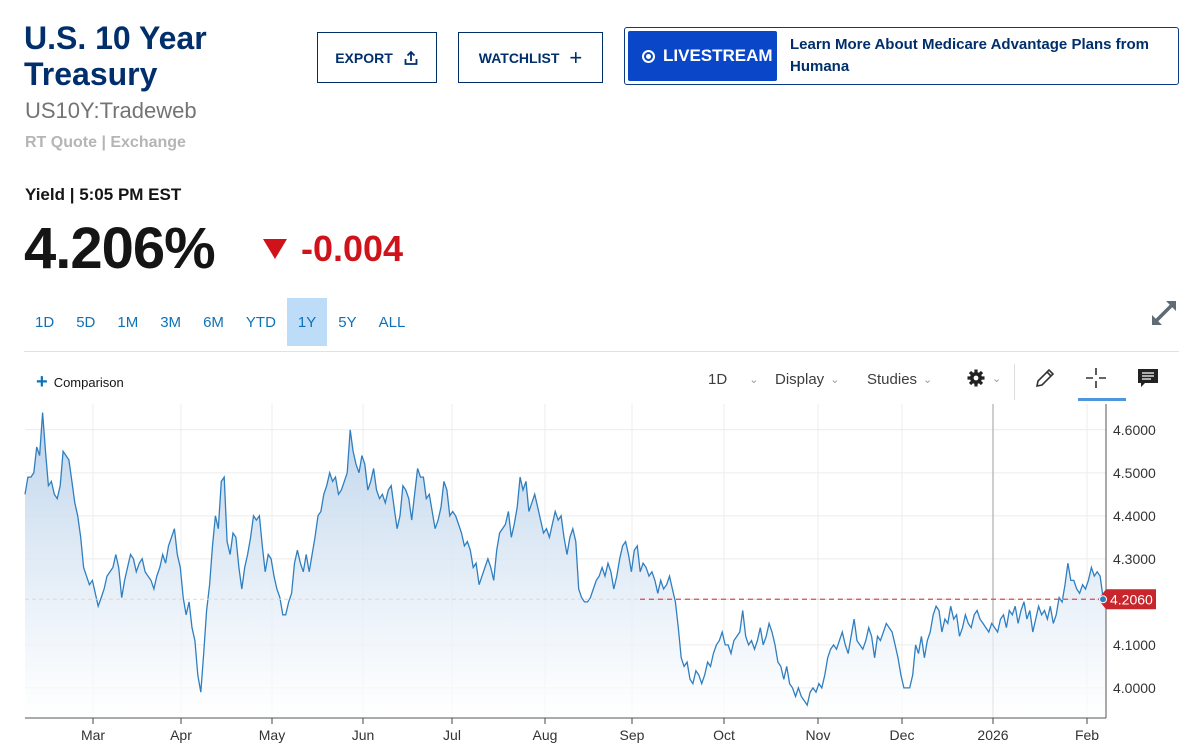 This screenshot has width=1200, height=755. Describe the element at coordinates (105, 142) in the screenshot. I see `quote-source: RT Quote | Exchange` at that location.